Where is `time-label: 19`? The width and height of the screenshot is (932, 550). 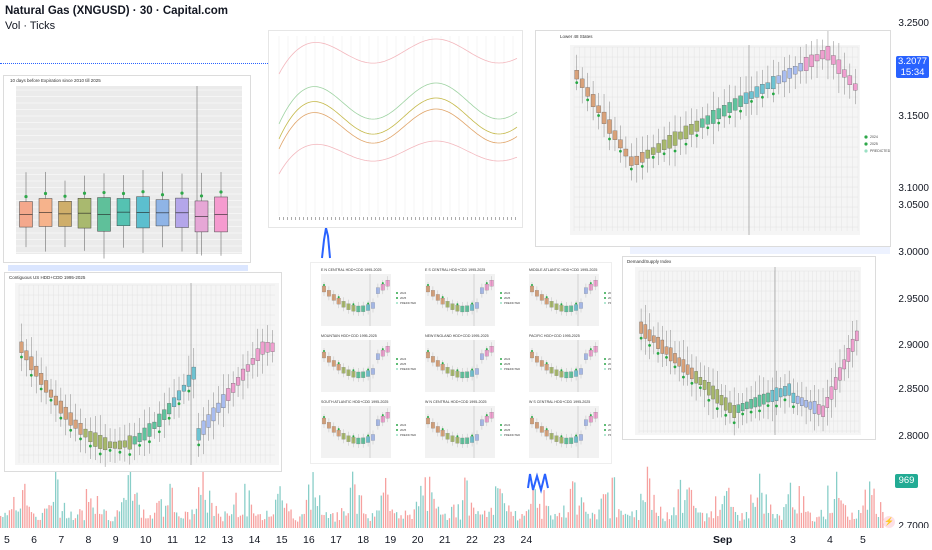
time-label: 19 is located at coordinates (390, 540).